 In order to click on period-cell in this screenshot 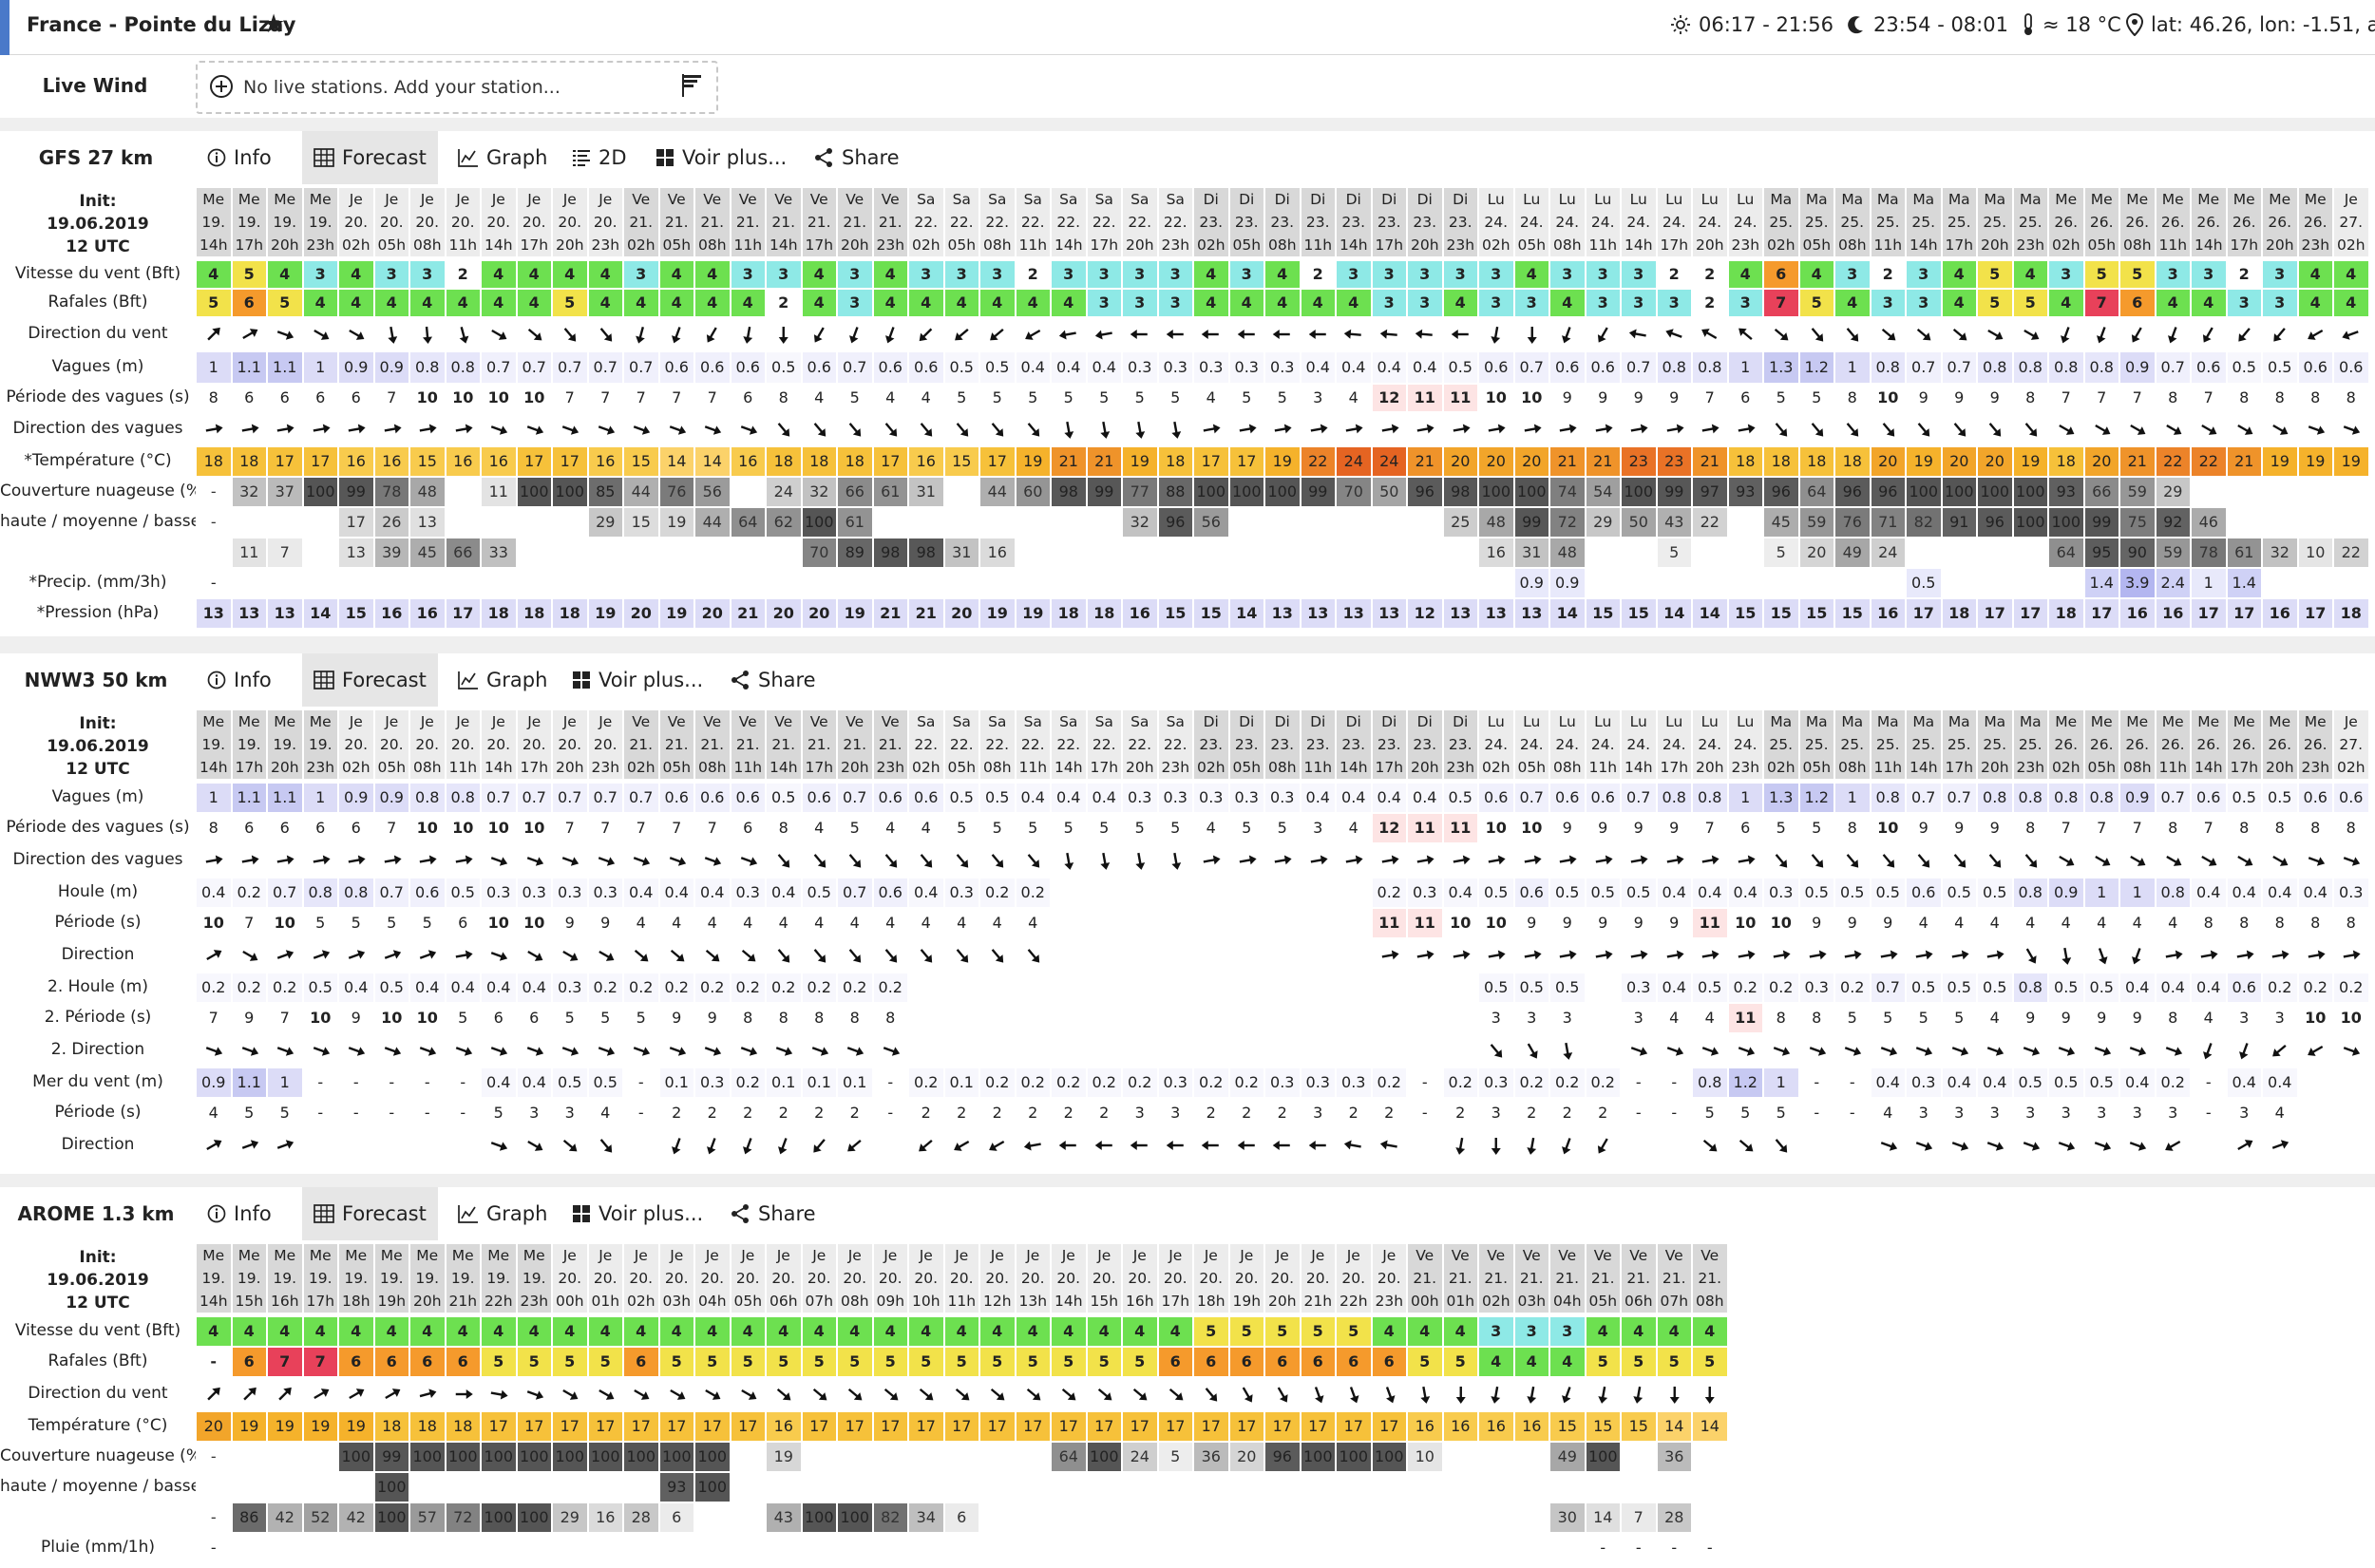, I will do `click(2316, 1113)`.